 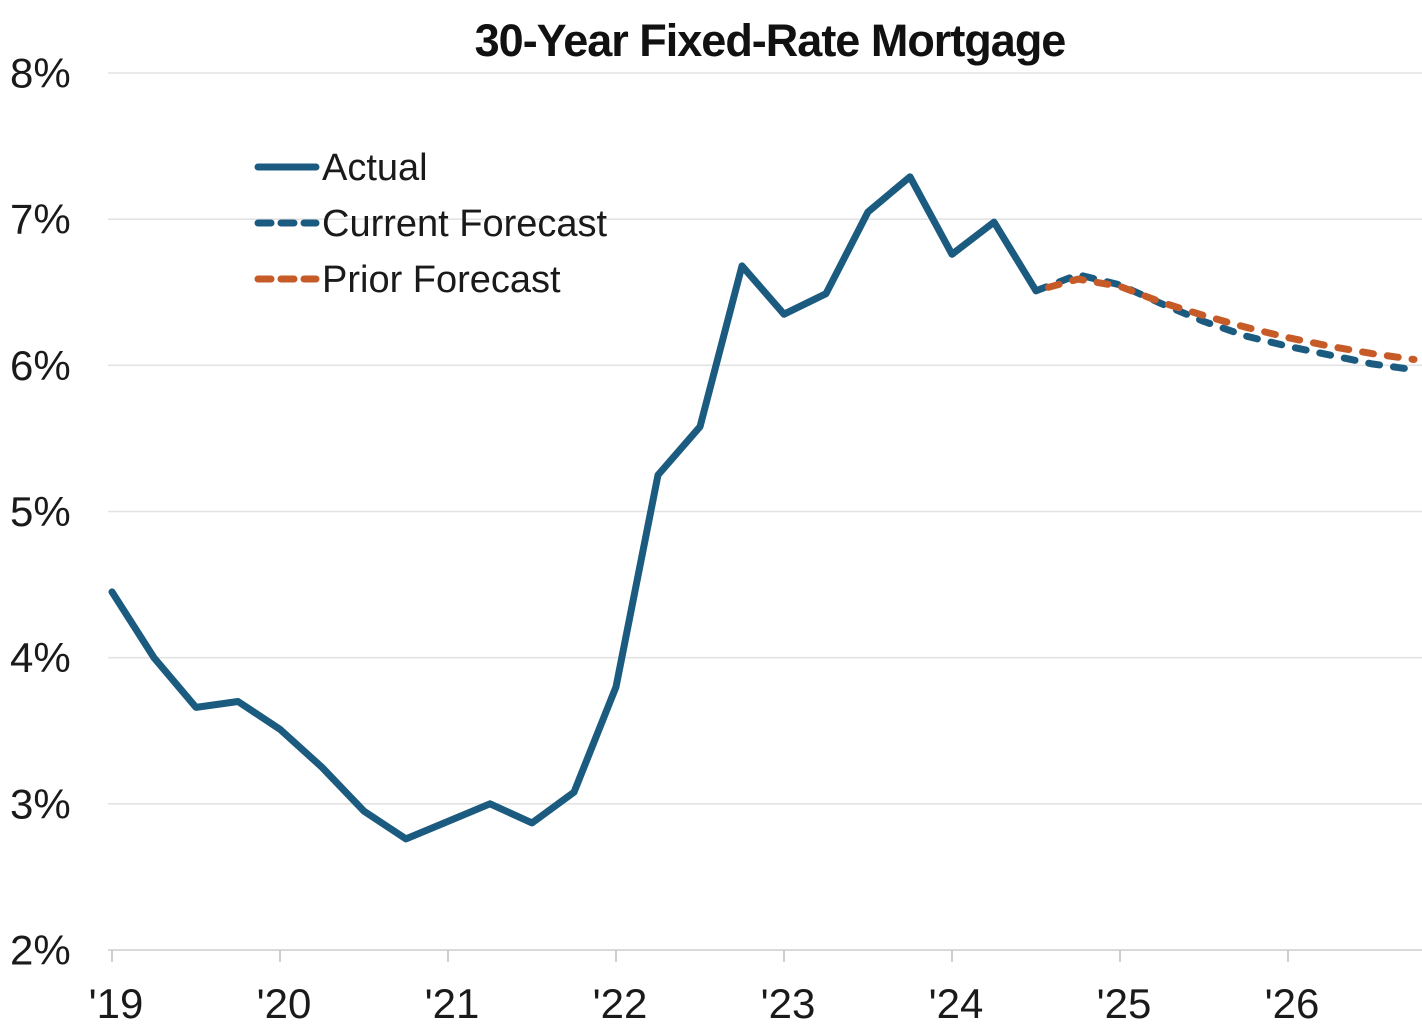 I want to click on y-tick-label: 2%, so click(x=40, y=950).